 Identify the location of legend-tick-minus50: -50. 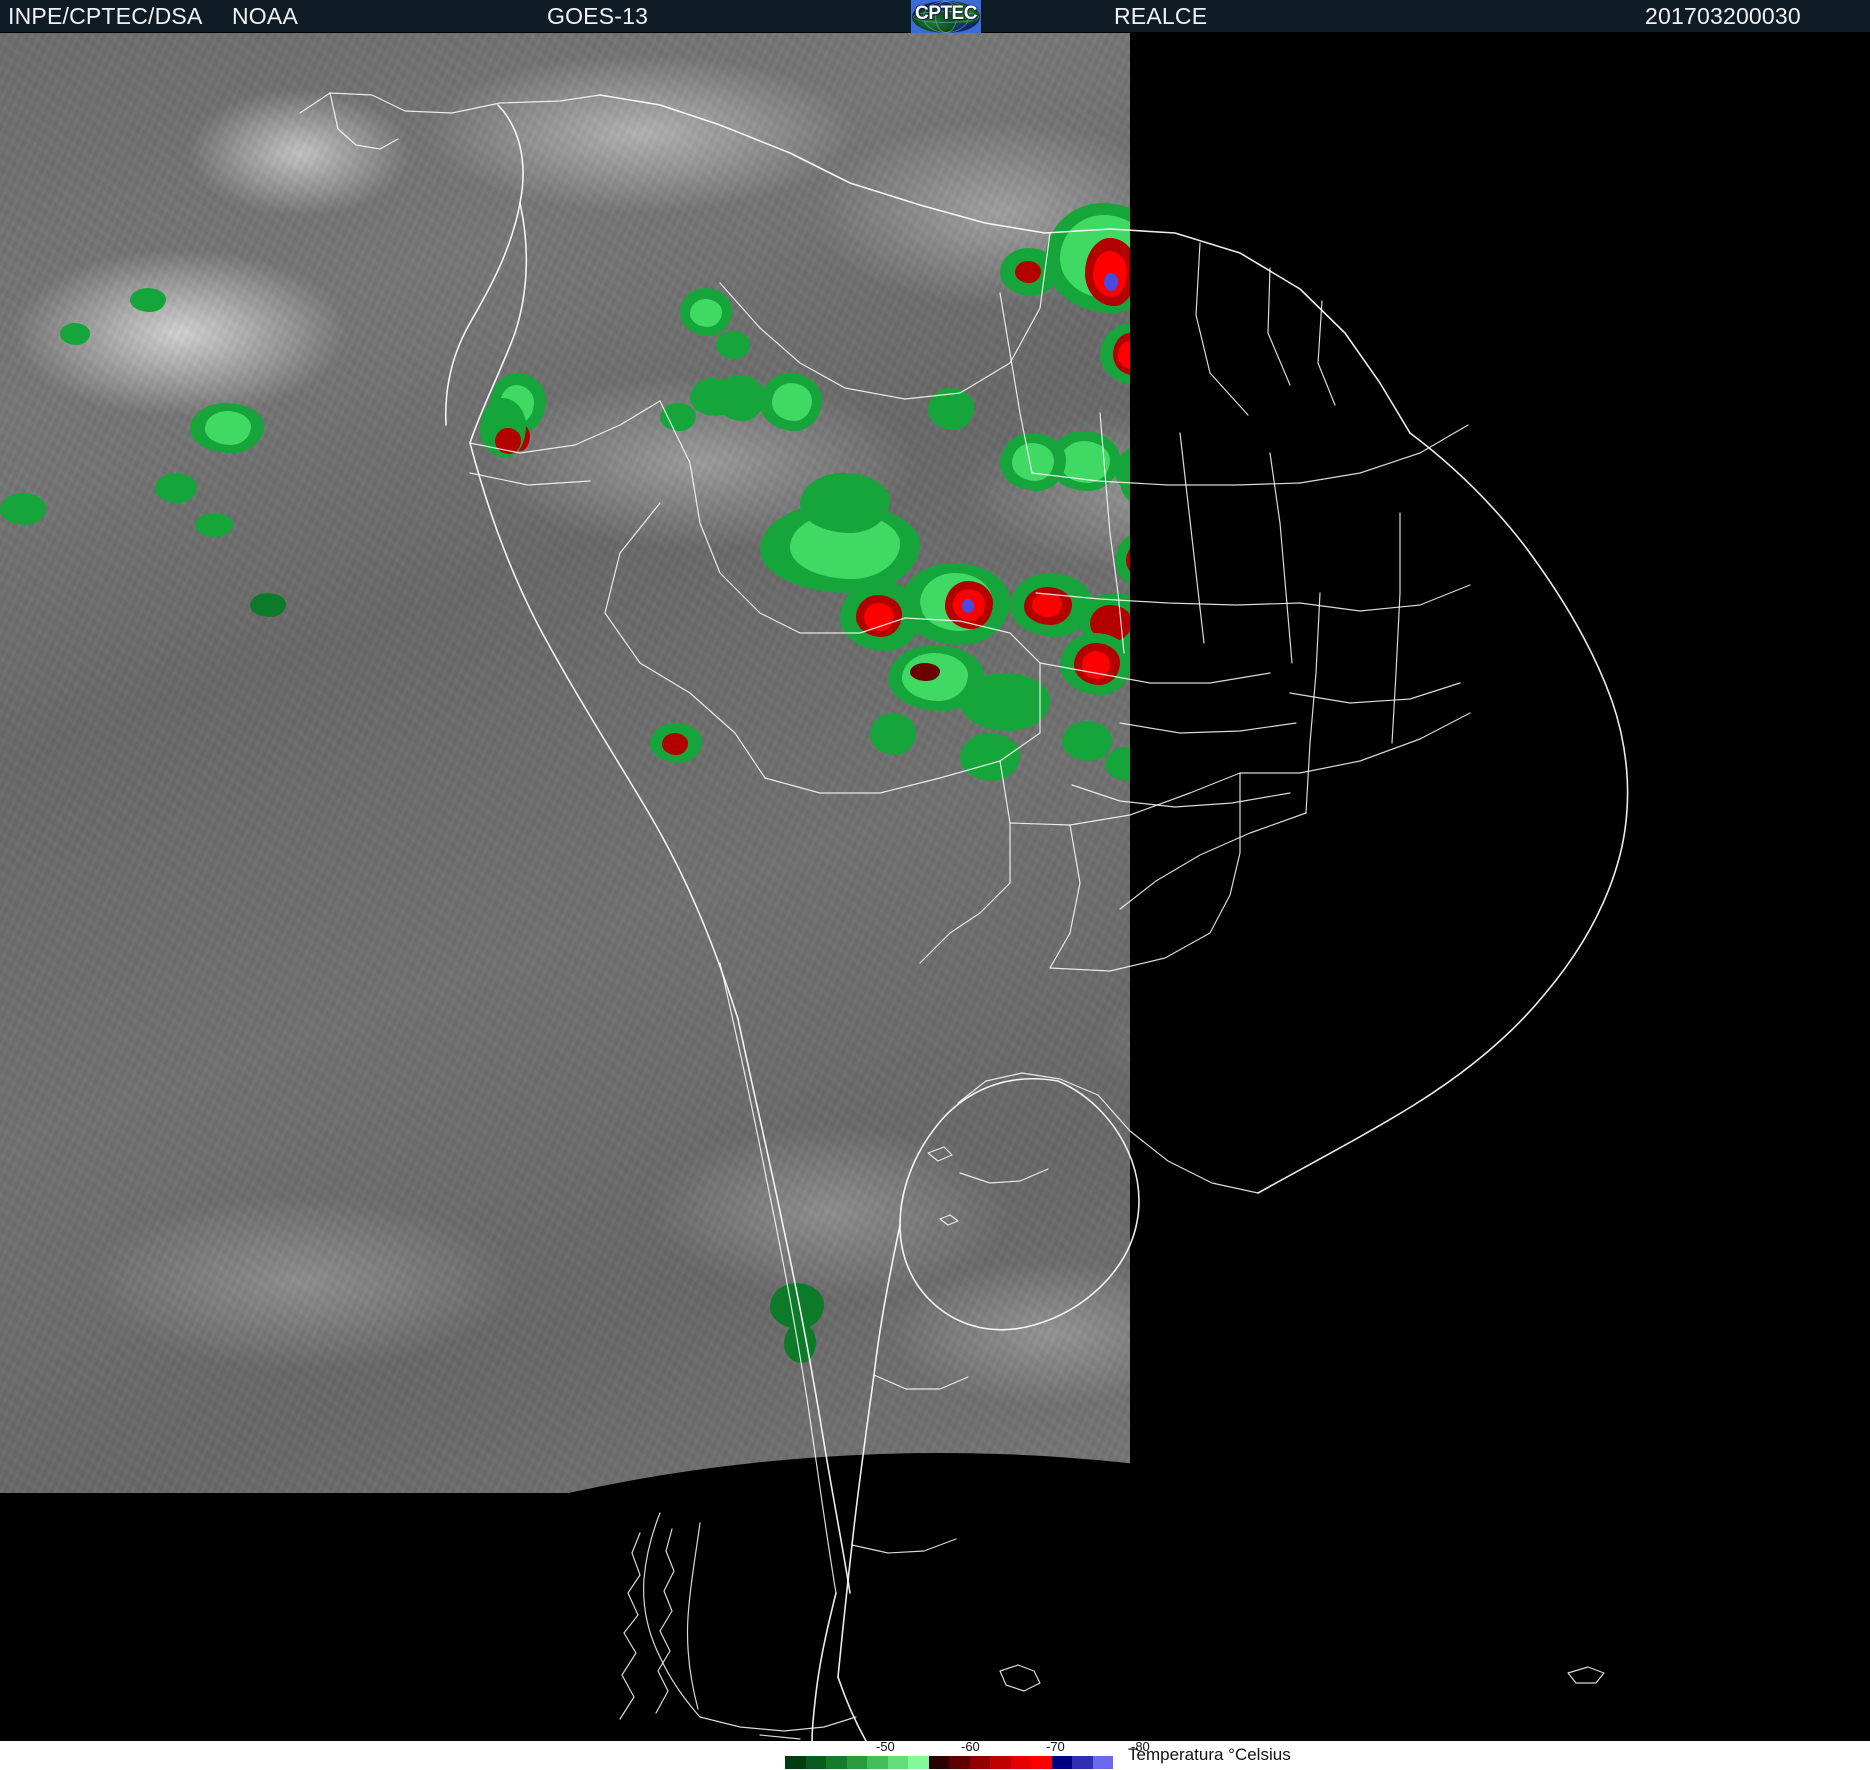
(885, 1746).